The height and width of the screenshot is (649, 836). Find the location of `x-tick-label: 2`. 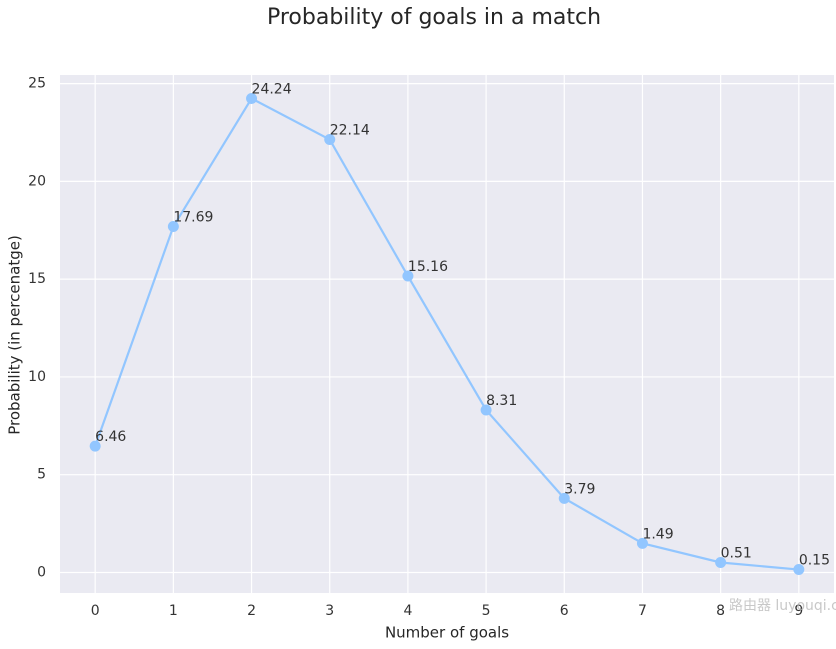

x-tick-label: 2 is located at coordinates (251, 611).